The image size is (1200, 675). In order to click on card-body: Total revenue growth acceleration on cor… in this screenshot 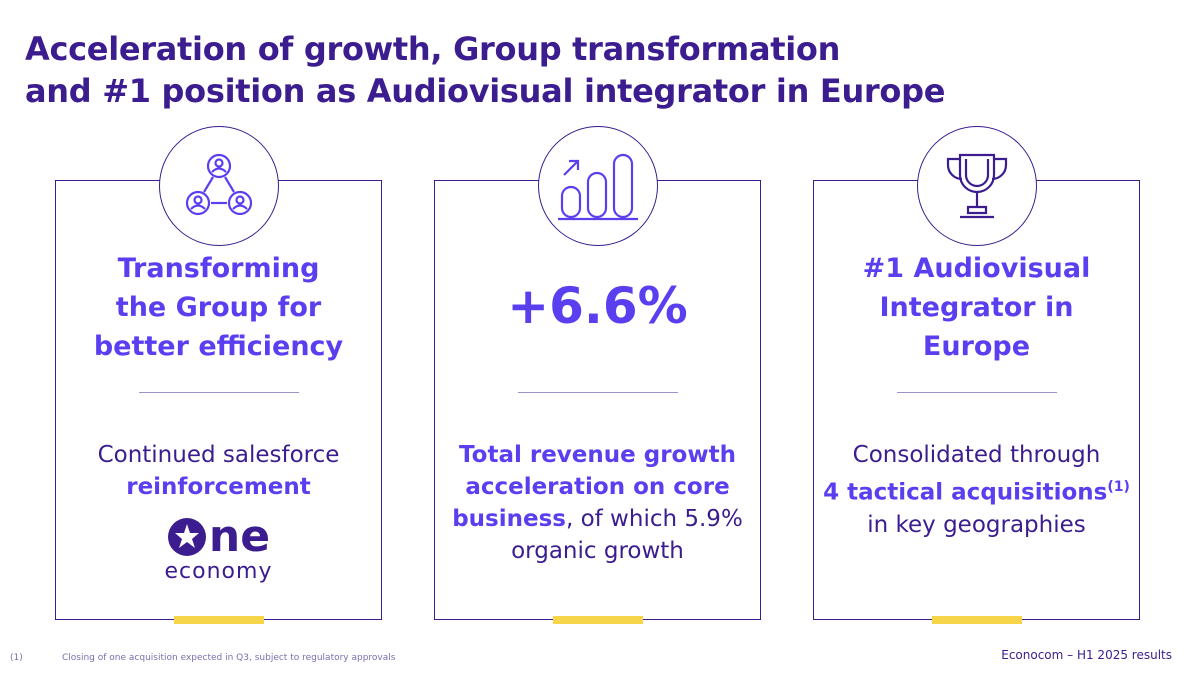, I will do `click(597, 503)`.